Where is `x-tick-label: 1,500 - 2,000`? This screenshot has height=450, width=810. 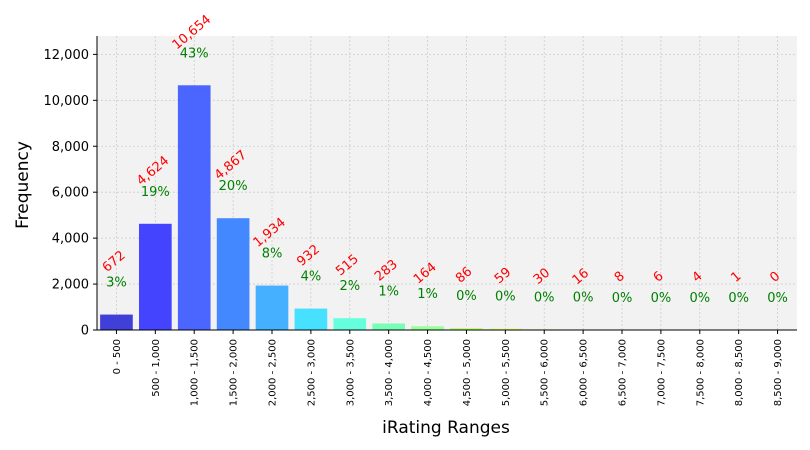
x-tick-label: 1,500 - 2,000 is located at coordinates (234, 372).